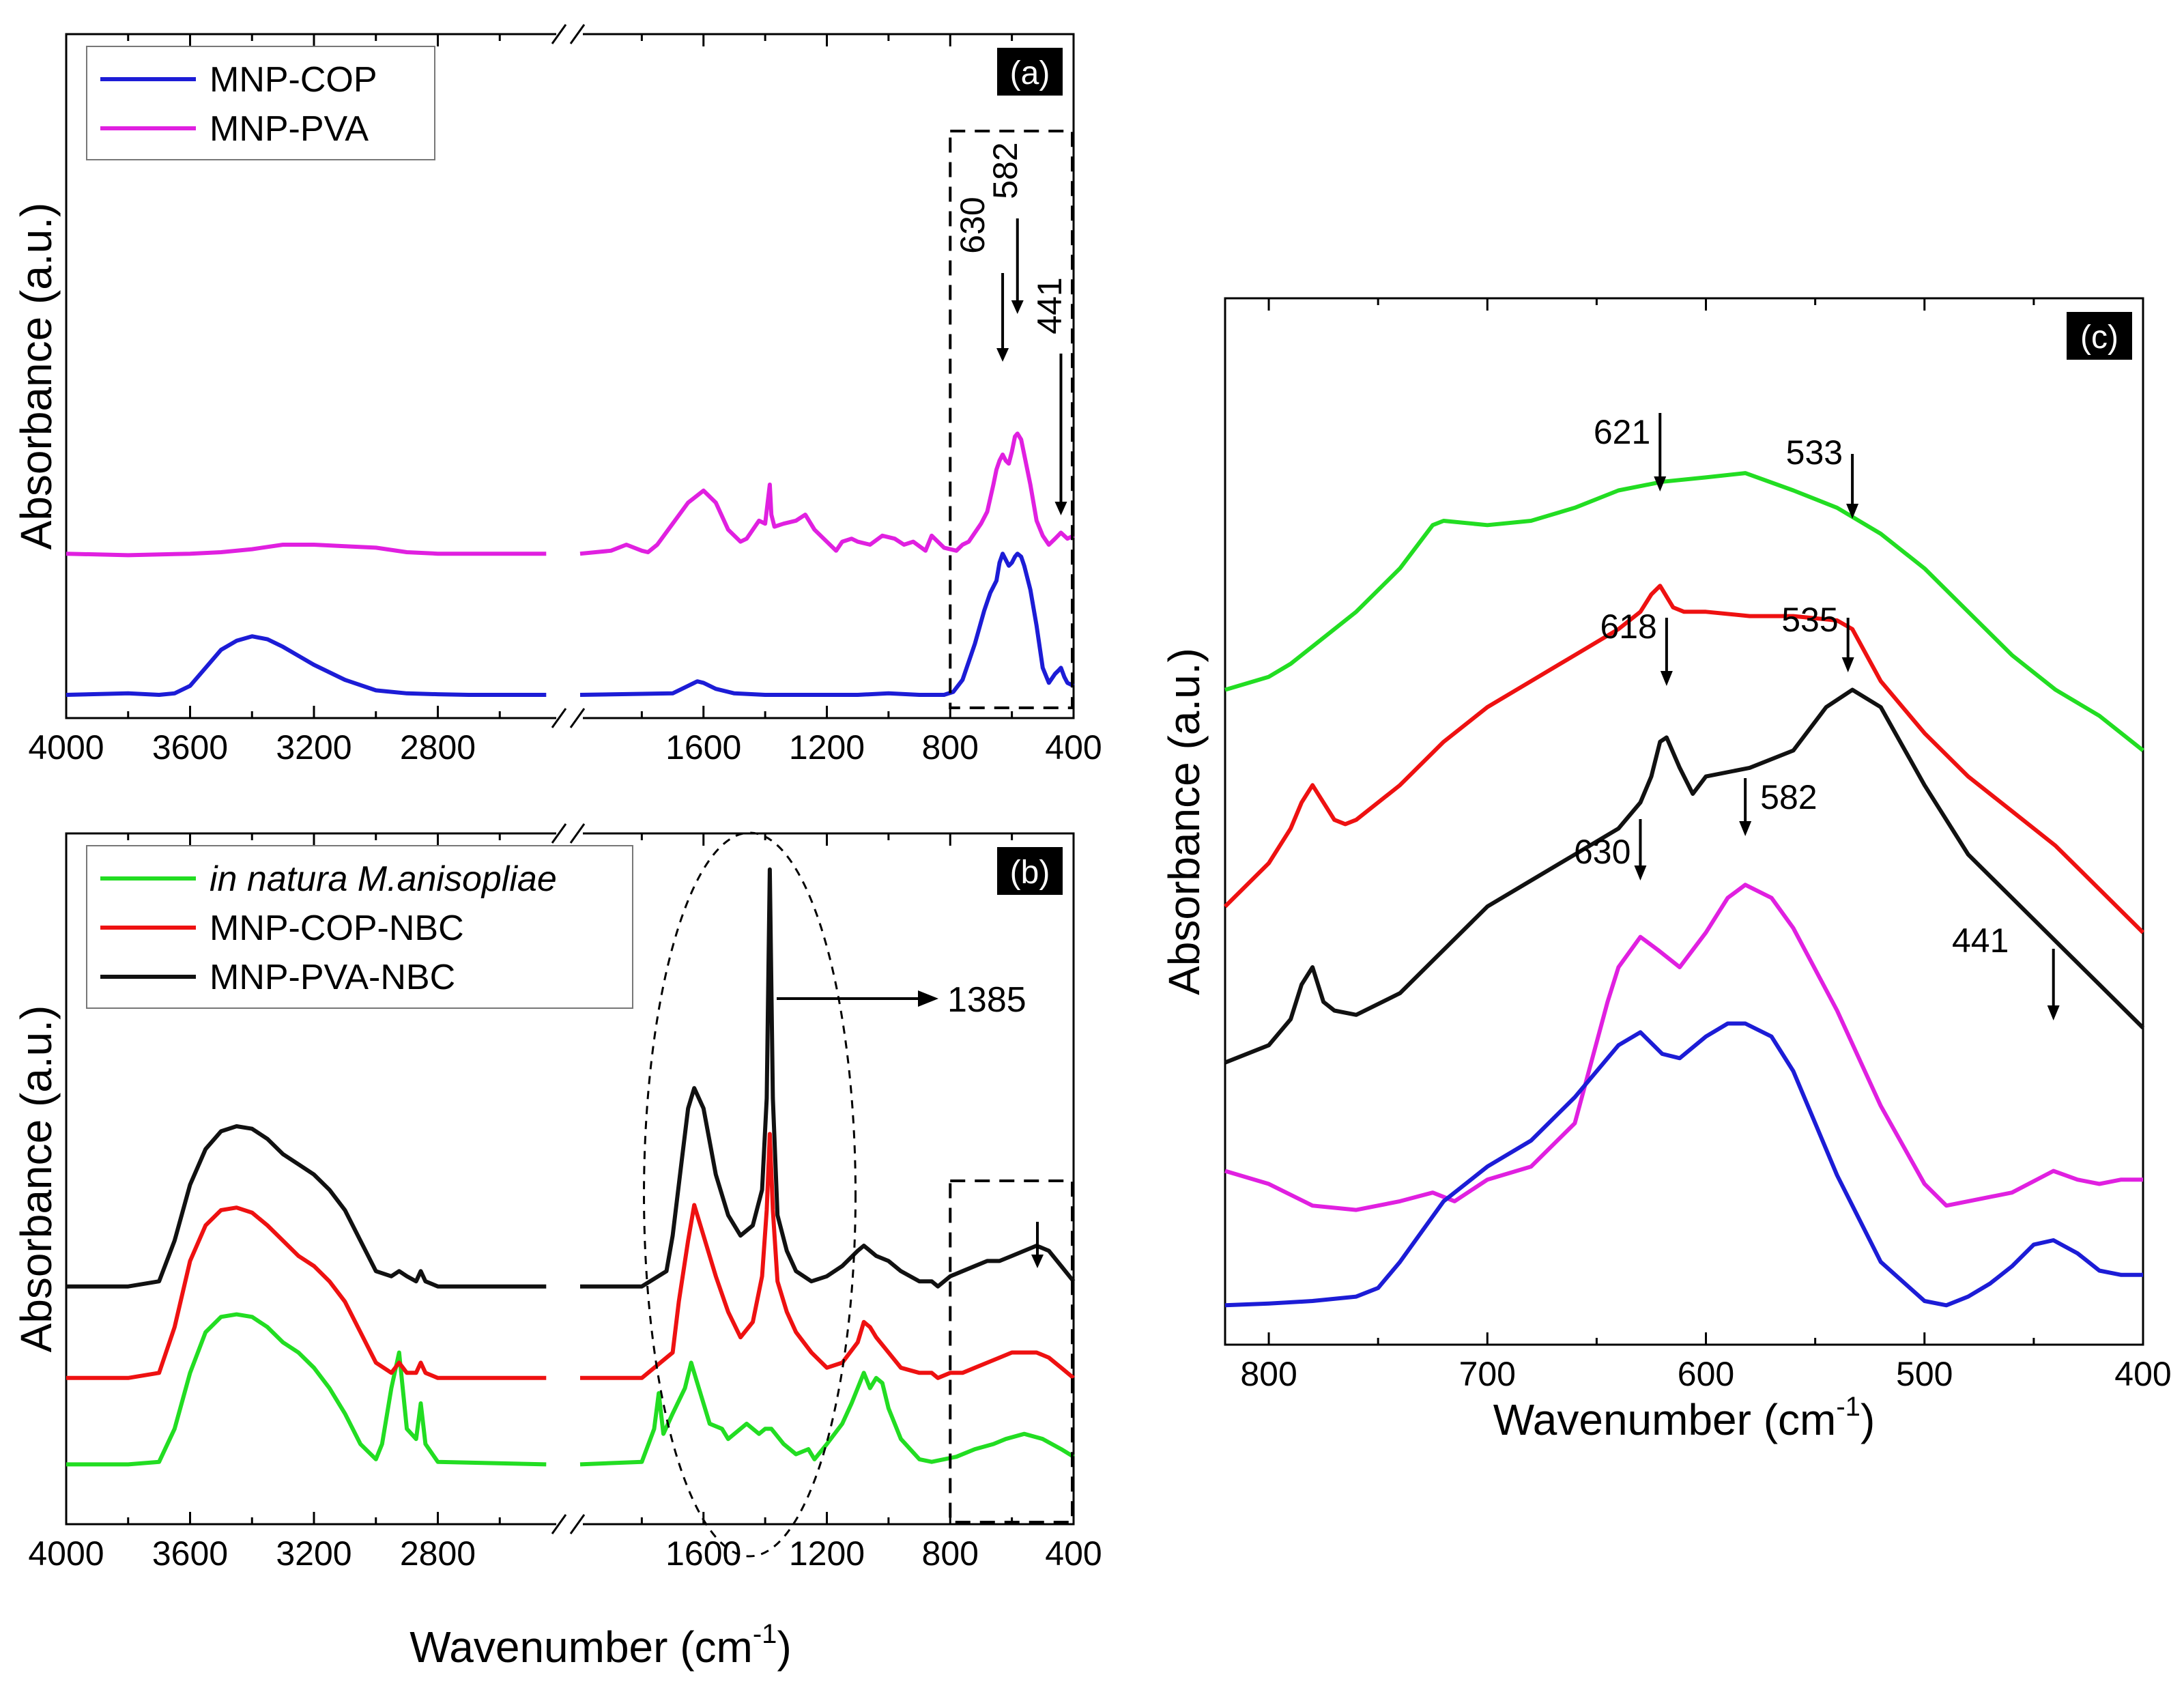  I want to click on legend-box, so click(260, 103).